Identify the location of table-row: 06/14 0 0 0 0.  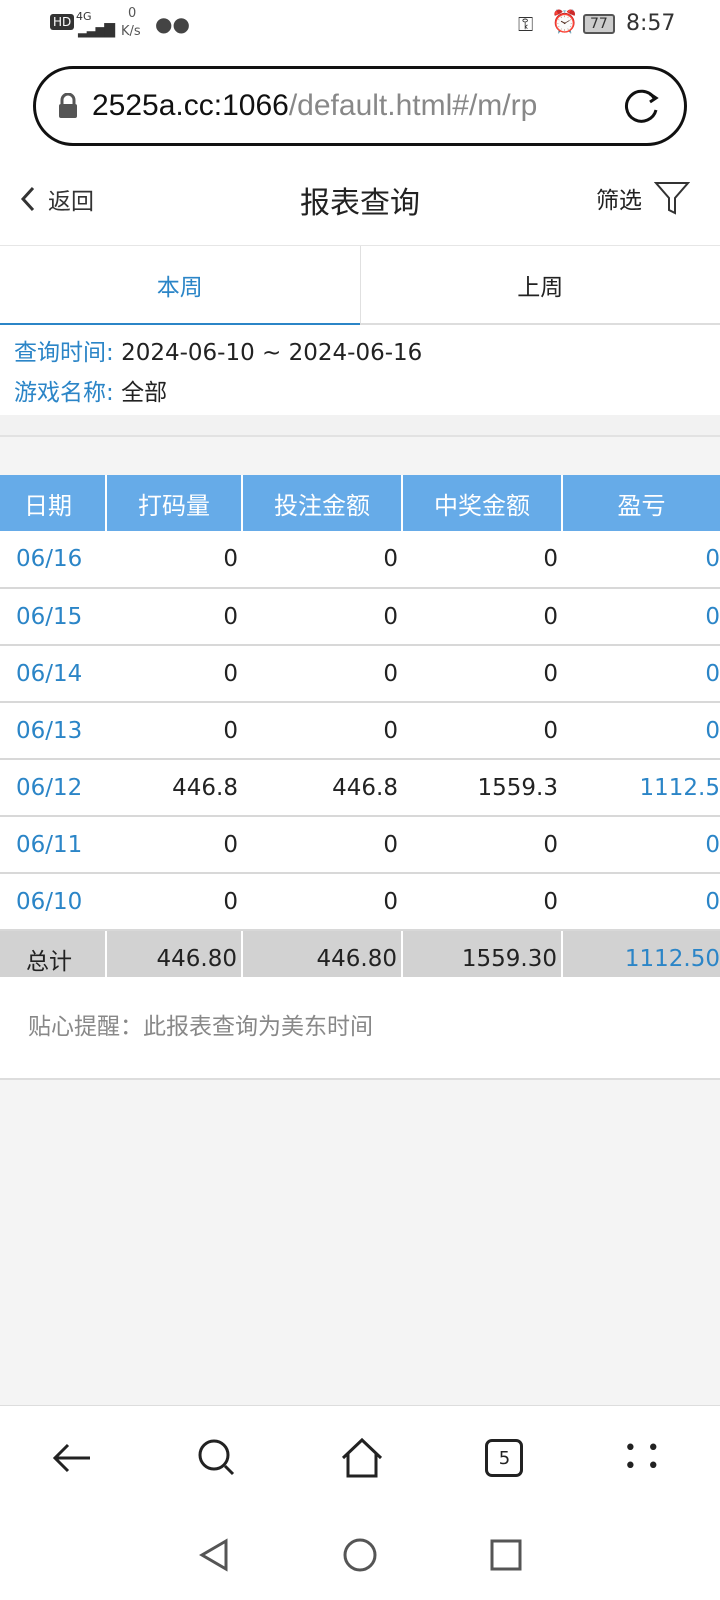
(360, 674).